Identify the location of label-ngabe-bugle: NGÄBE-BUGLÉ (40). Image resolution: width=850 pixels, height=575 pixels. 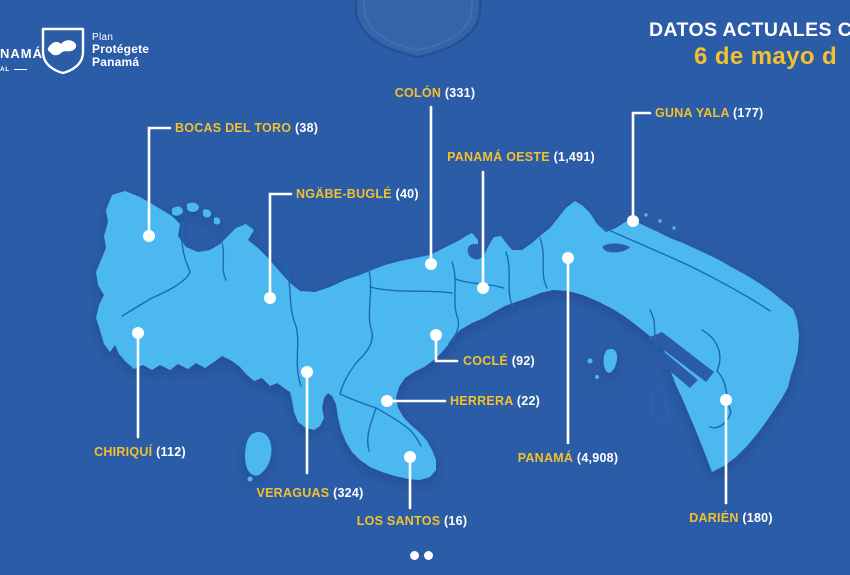
(357, 194).